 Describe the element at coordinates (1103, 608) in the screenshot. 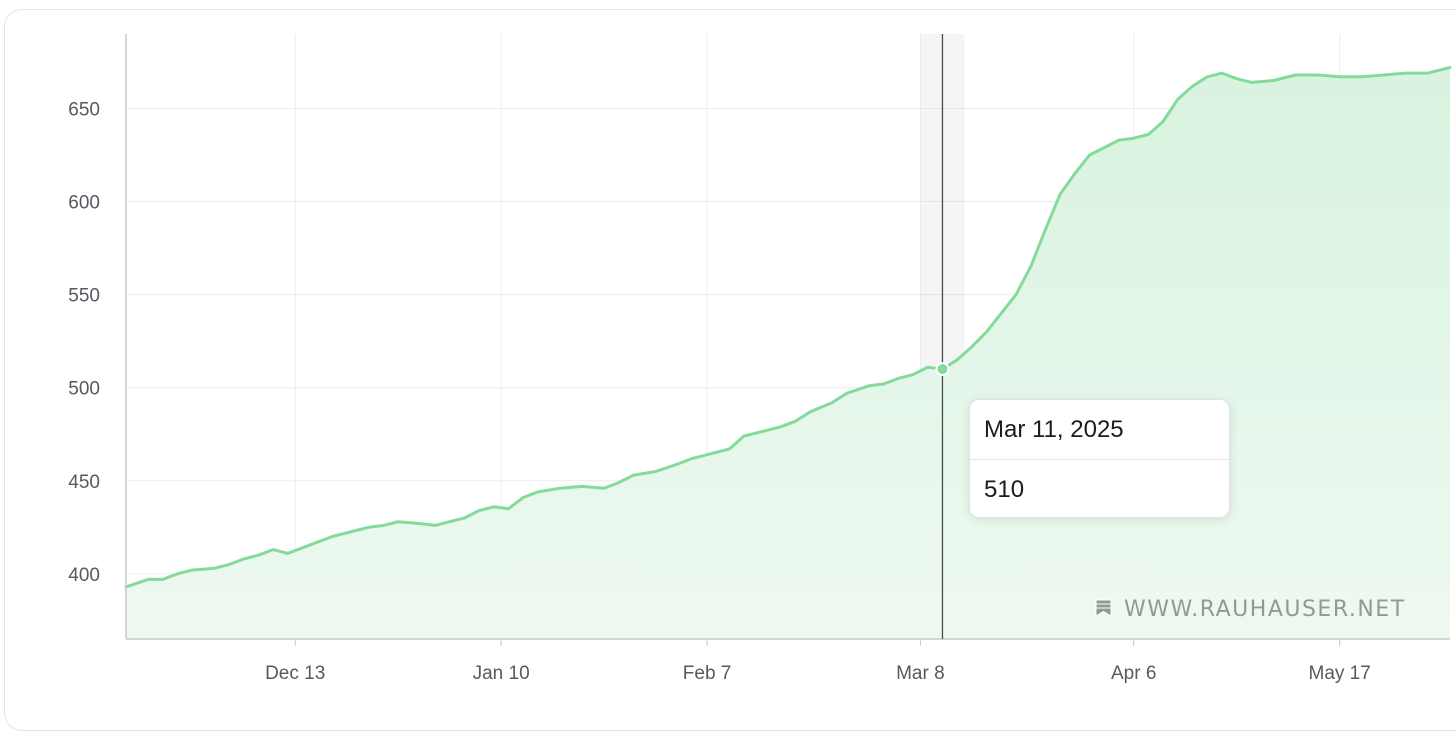

I see `bookmark-icon` at that location.